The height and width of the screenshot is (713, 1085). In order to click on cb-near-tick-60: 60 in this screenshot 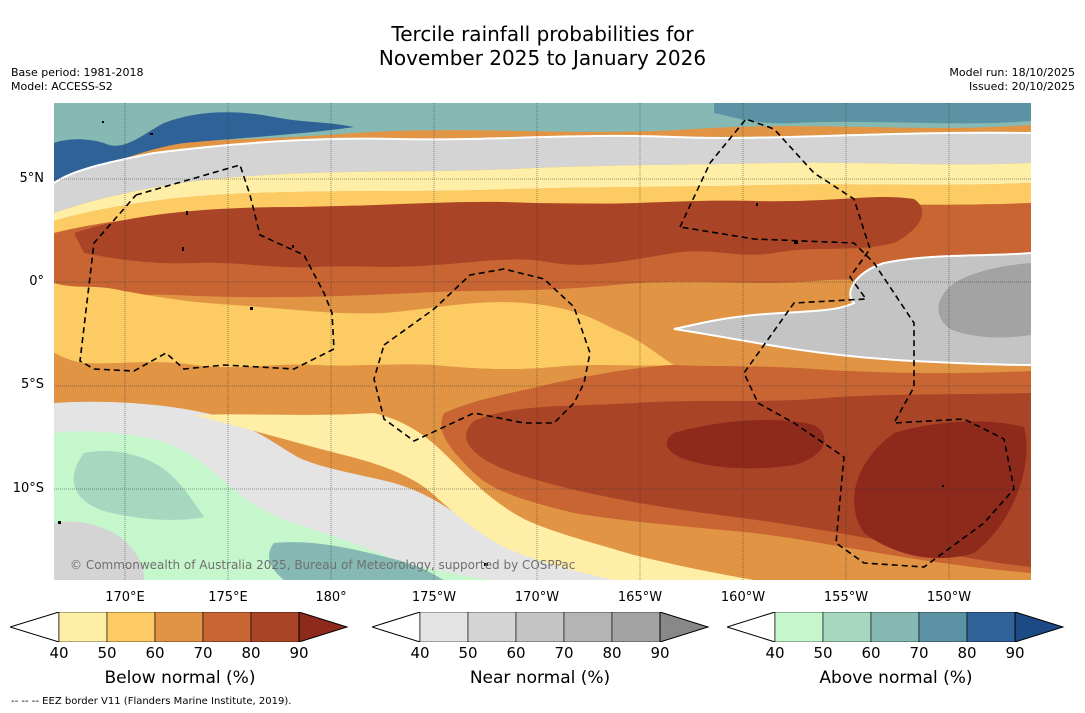, I will do `click(516, 653)`.